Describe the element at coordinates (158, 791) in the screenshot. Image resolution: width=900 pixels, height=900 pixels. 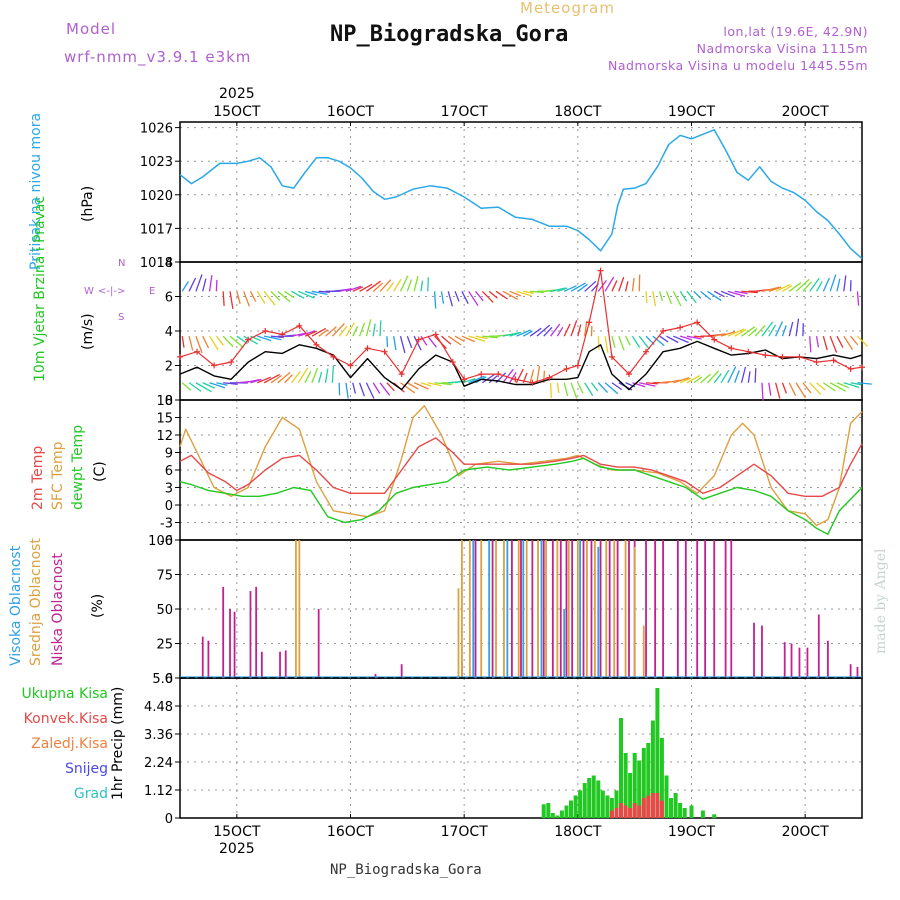
I see `y-tick-label: 1.12` at that location.